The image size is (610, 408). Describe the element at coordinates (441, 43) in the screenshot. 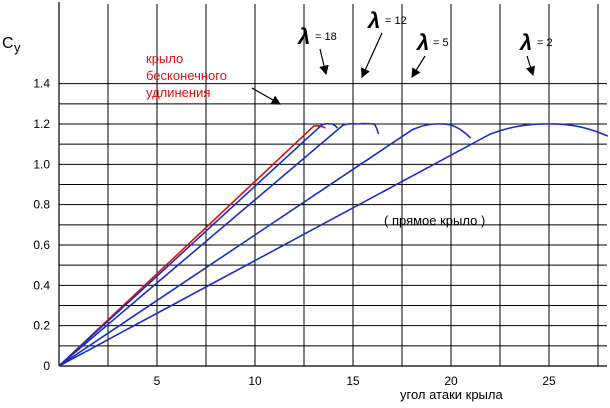

I see `lambda-label-5: = 5` at that location.